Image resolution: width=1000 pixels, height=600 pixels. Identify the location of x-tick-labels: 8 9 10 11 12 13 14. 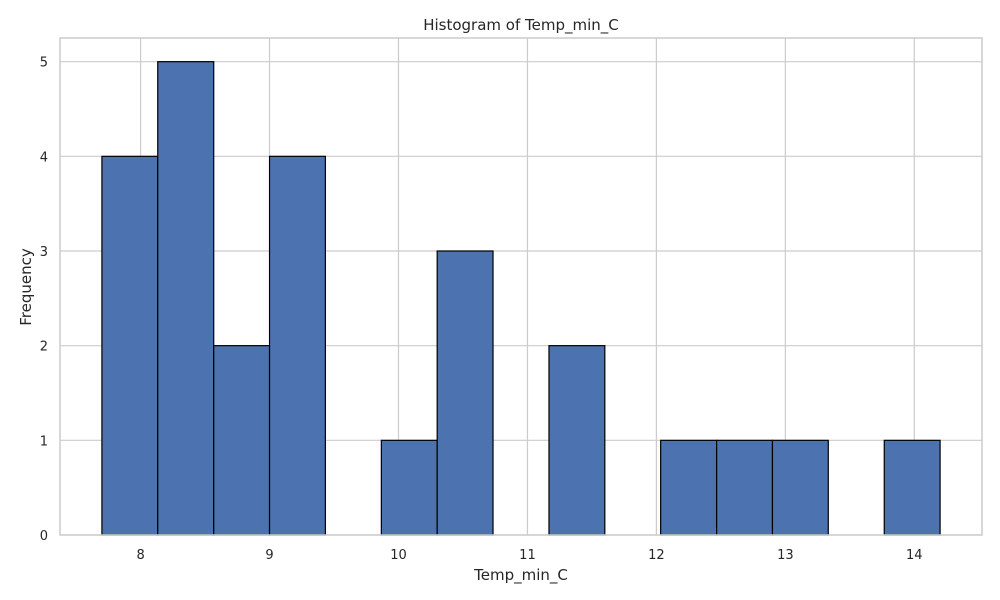
(529, 555).